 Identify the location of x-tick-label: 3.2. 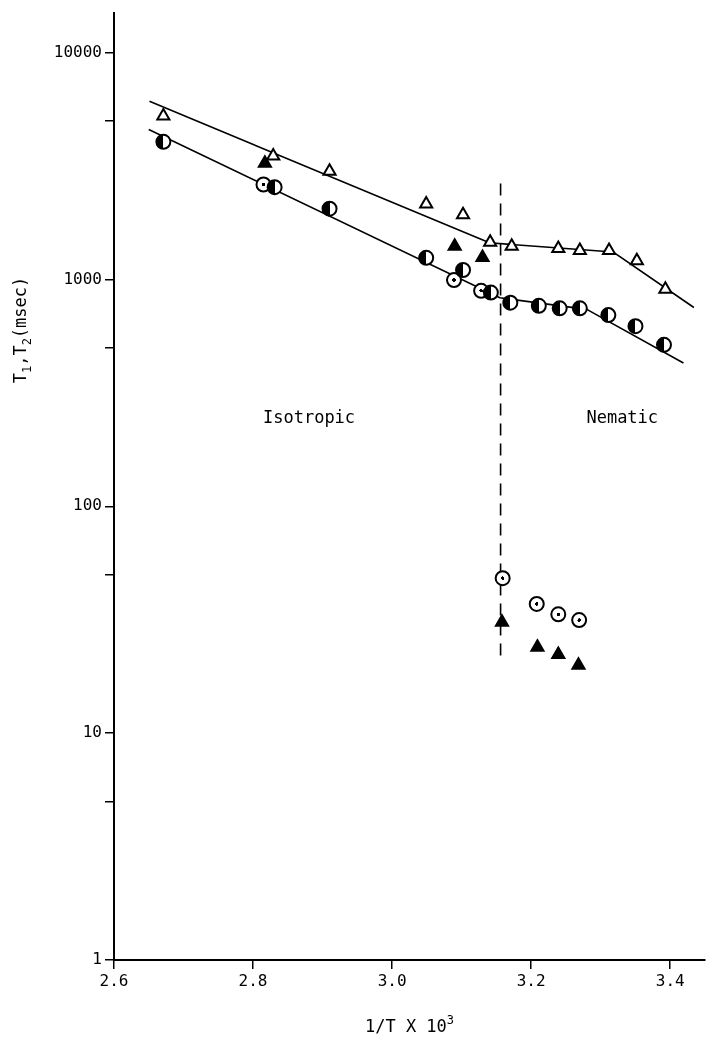
(531, 980).